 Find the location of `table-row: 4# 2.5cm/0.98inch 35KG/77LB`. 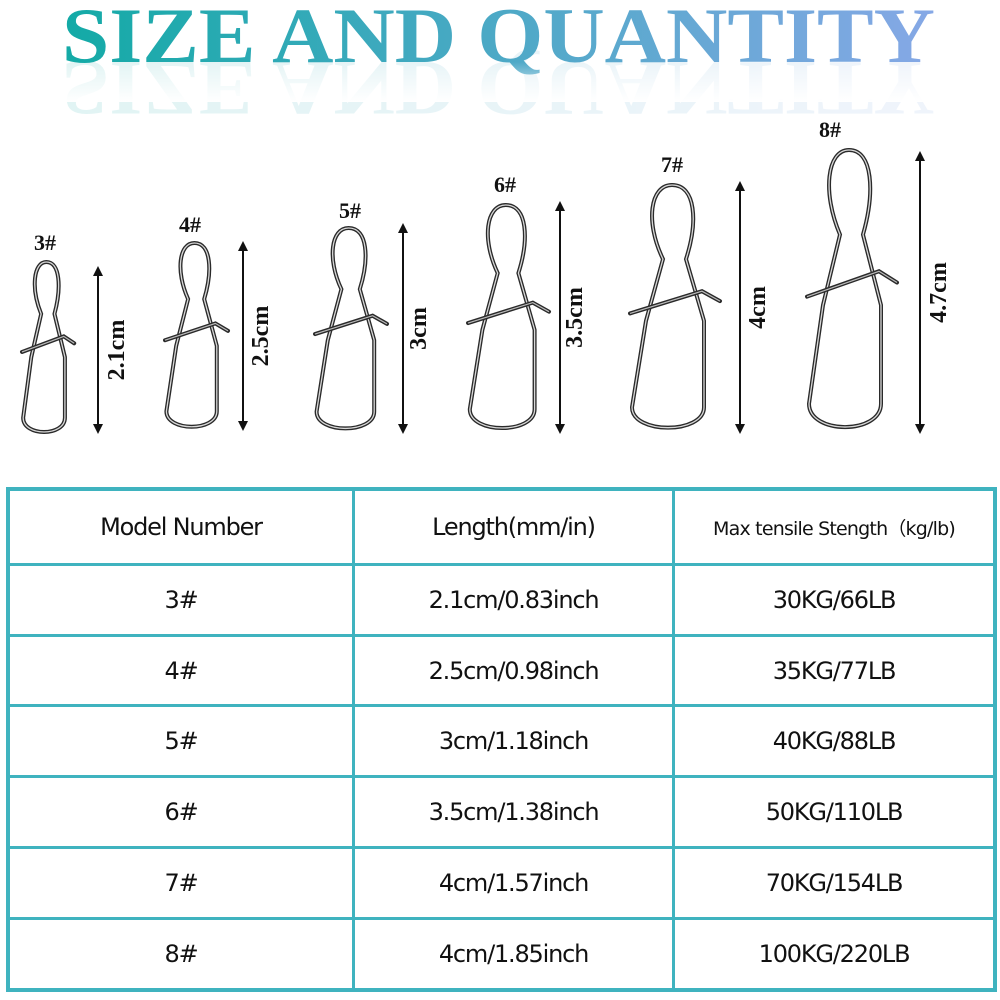

table-row: 4# 2.5cm/0.98inch 35KG/77LB is located at coordinates (501, 670).